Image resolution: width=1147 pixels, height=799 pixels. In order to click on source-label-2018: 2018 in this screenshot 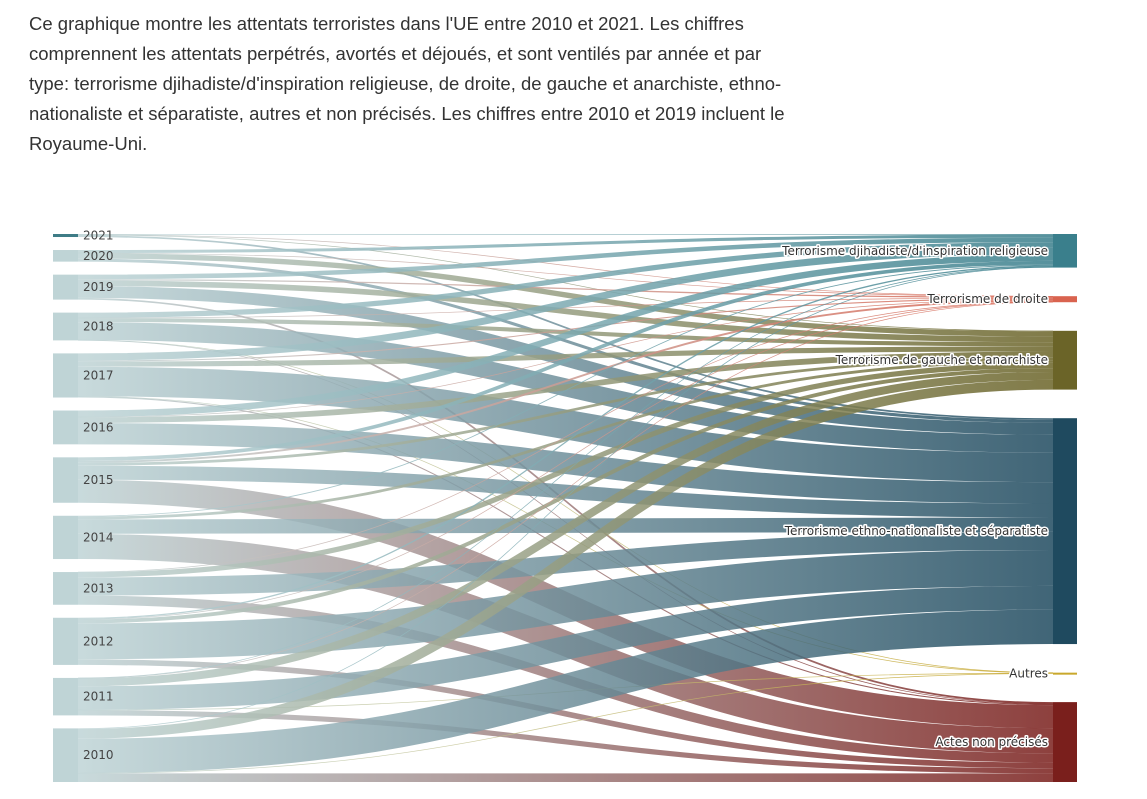, I will do `click(98, 327)`.